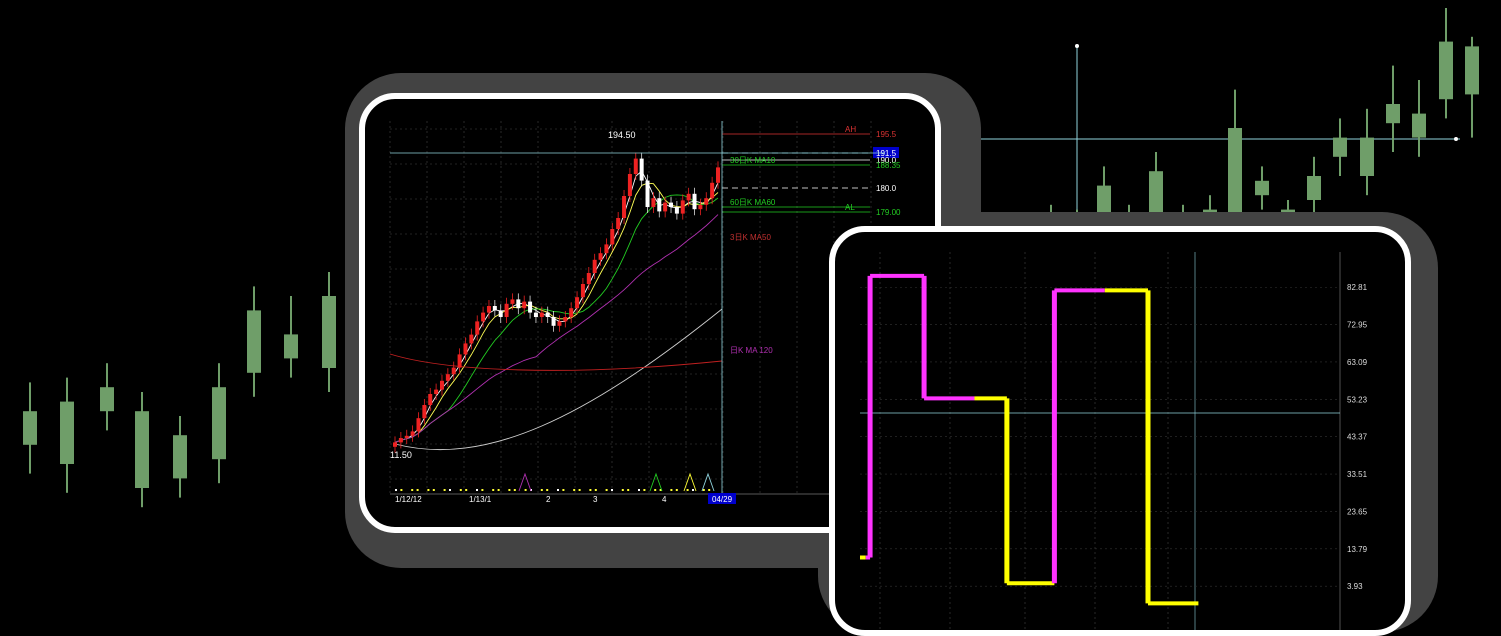 Image resolution: width=1501 pixels, height=636 pixels. What do you see at coordinates (664, 499) in the screenshot?
I see `price-x-tick-label: 4` at bounding box center [664, 499].